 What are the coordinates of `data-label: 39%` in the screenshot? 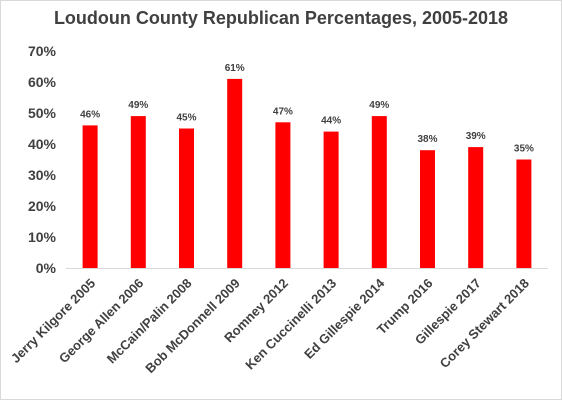 It's located at (476, 136).